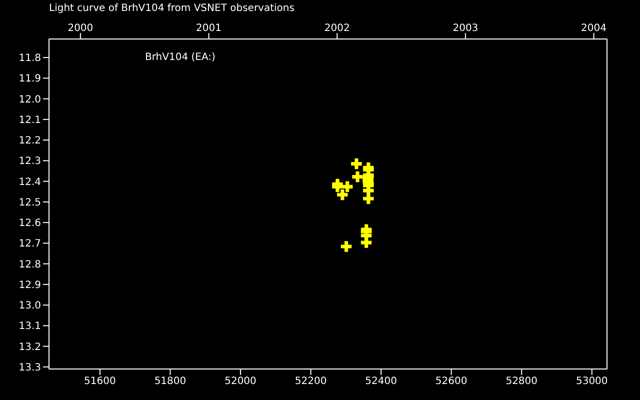  I want to click on y-tick-label: 11.8, so click(29, 58).